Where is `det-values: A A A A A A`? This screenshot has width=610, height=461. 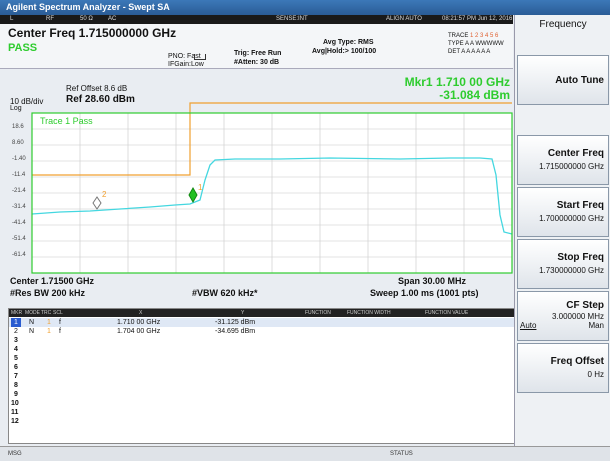 det-values: A A A A A A is located at coordinates (476, 52).